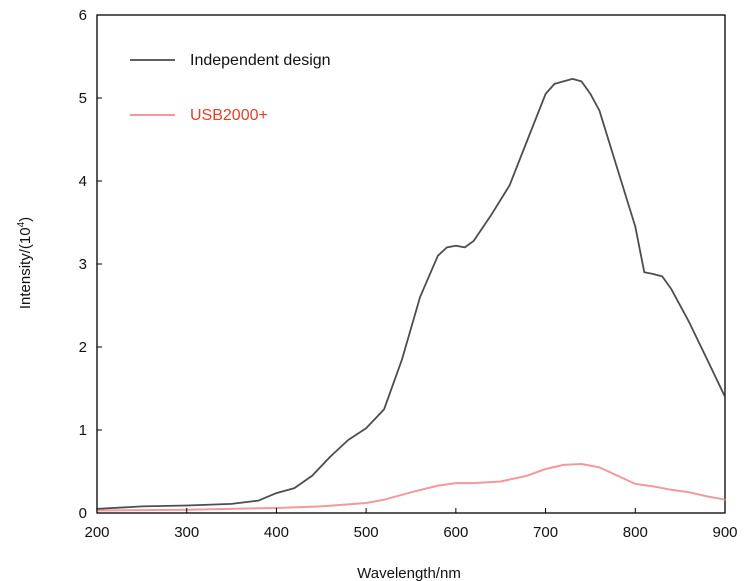  I want to click on x-tick-label: 500, so click(366, 532).